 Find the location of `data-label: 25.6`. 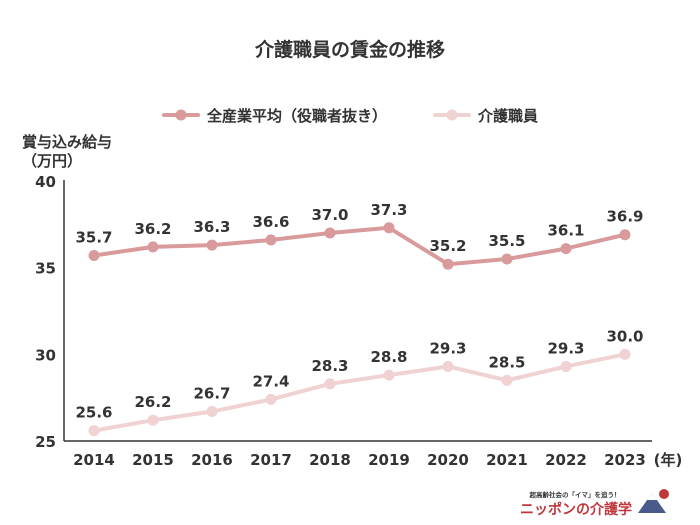

data-label: 25.6 is located at coordinates (93, 413).